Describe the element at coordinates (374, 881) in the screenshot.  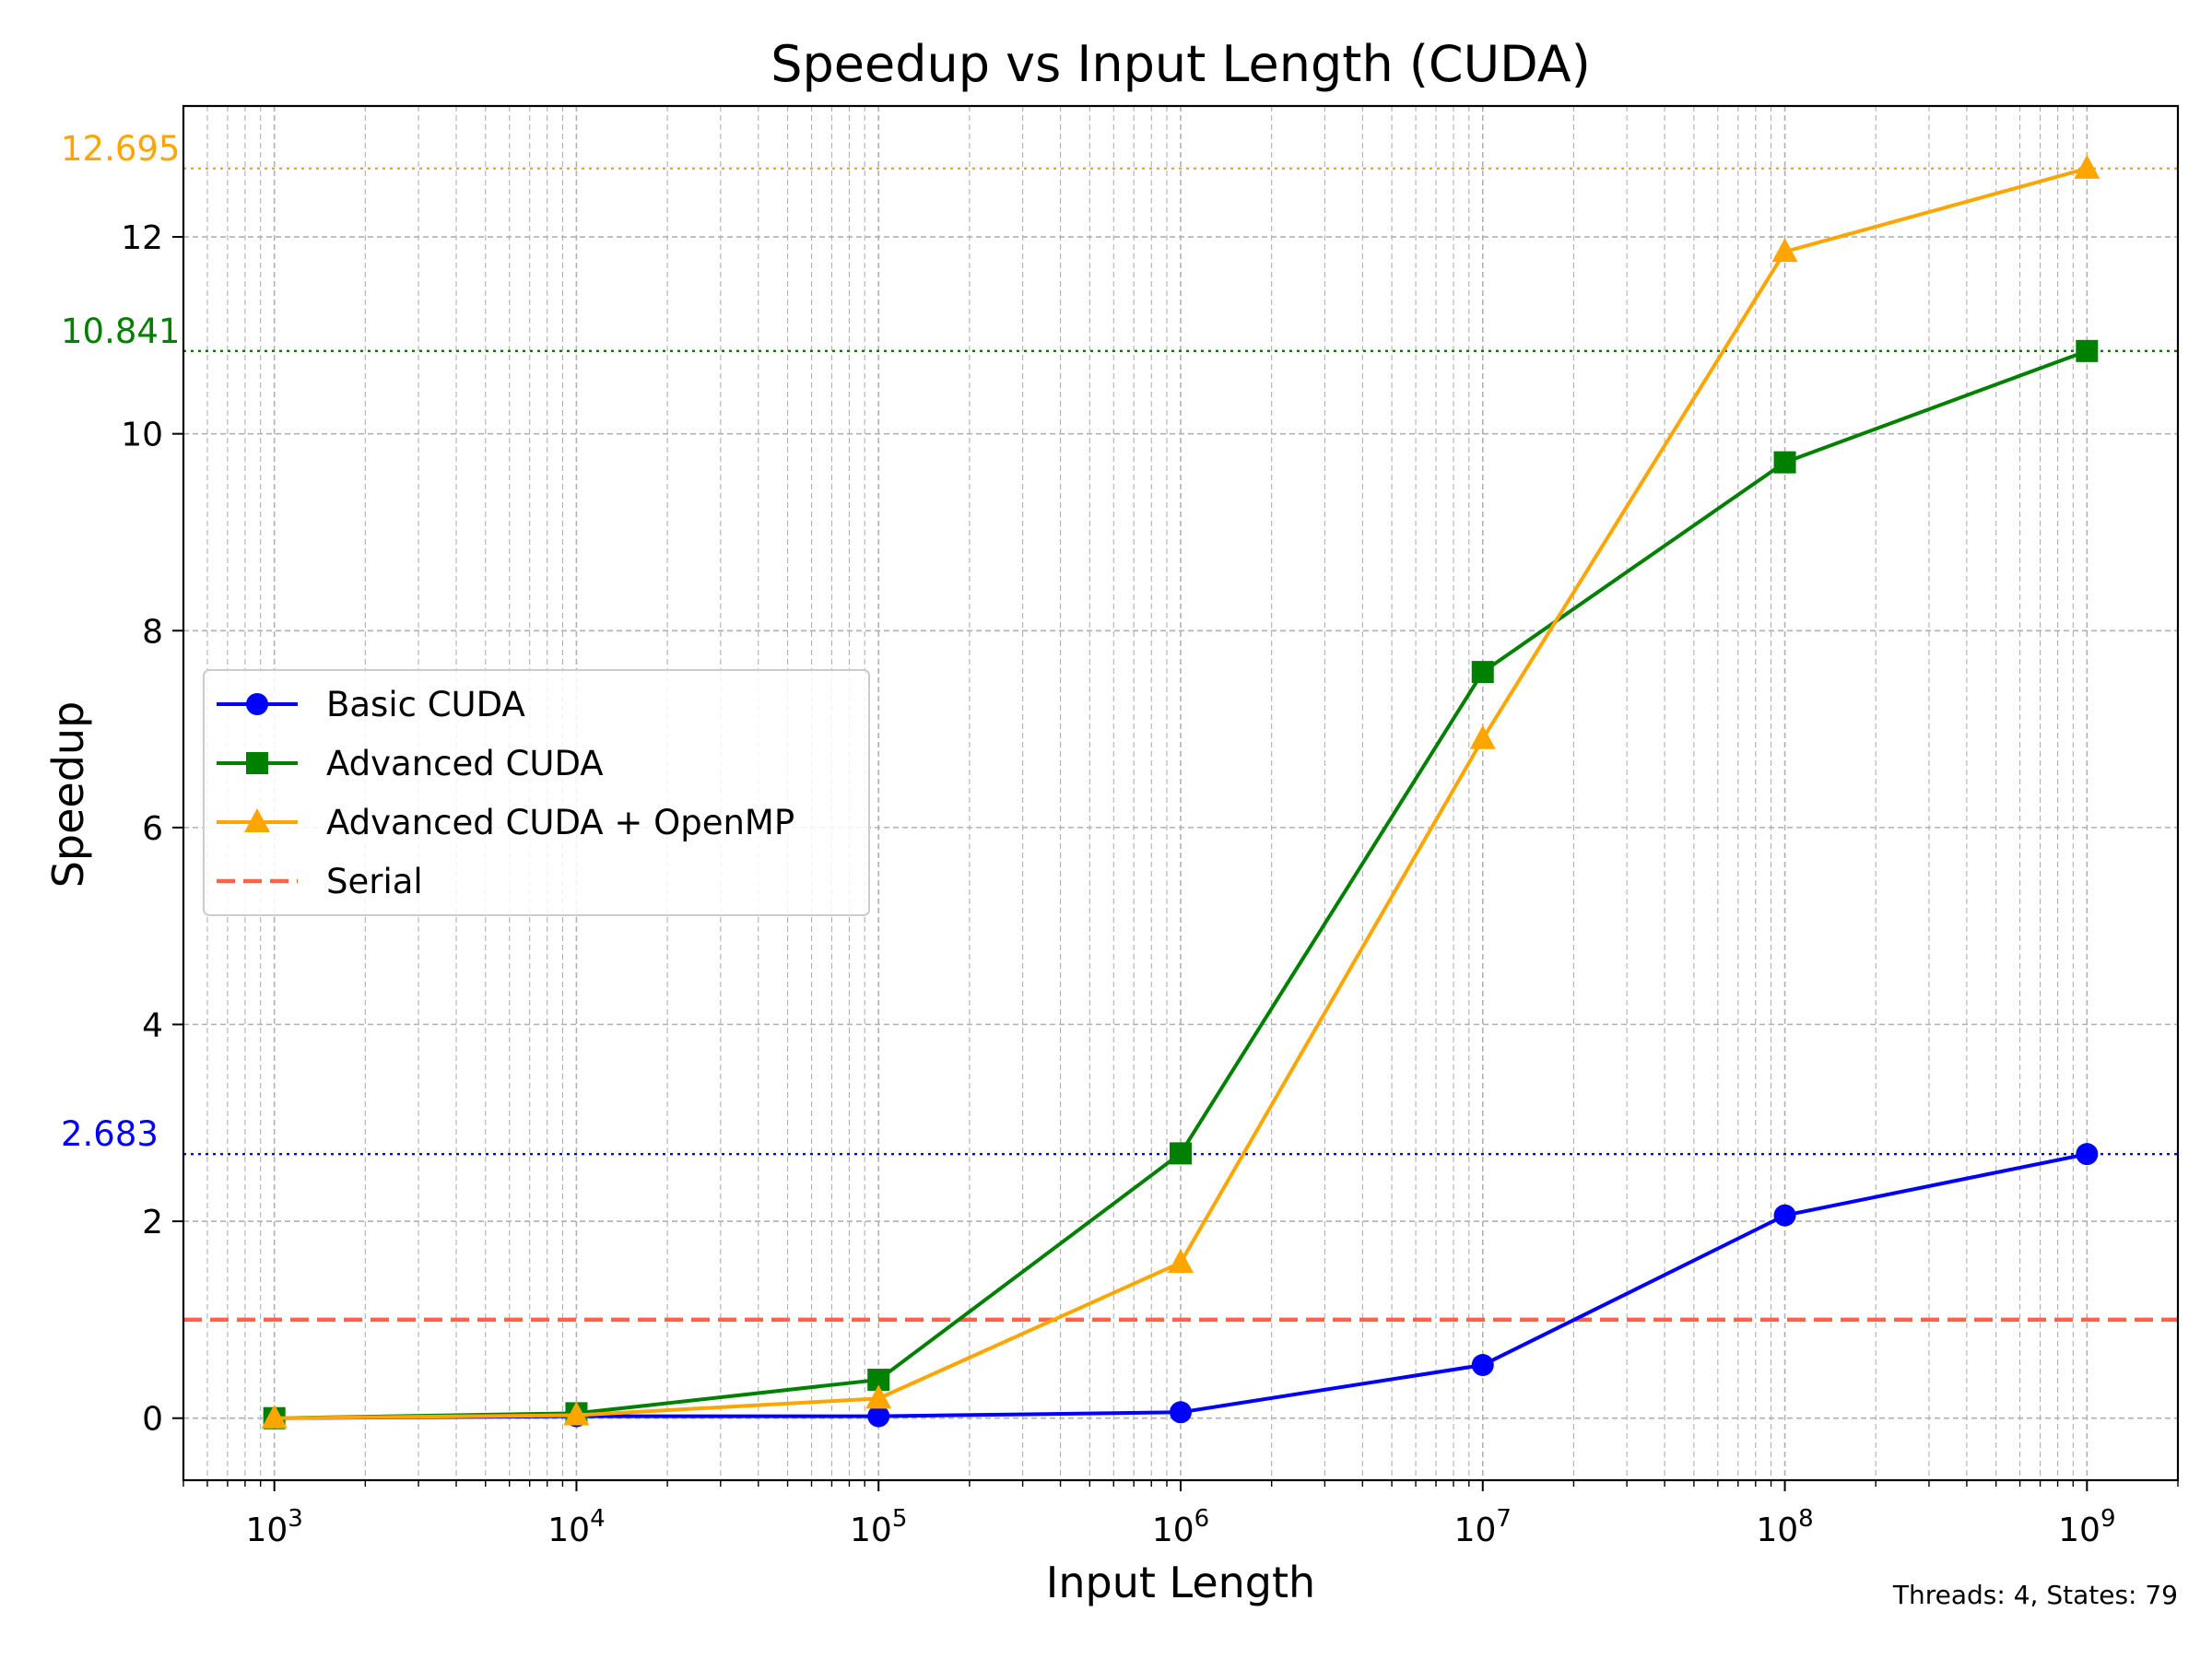
I see `legend-label: Serial` at that location.